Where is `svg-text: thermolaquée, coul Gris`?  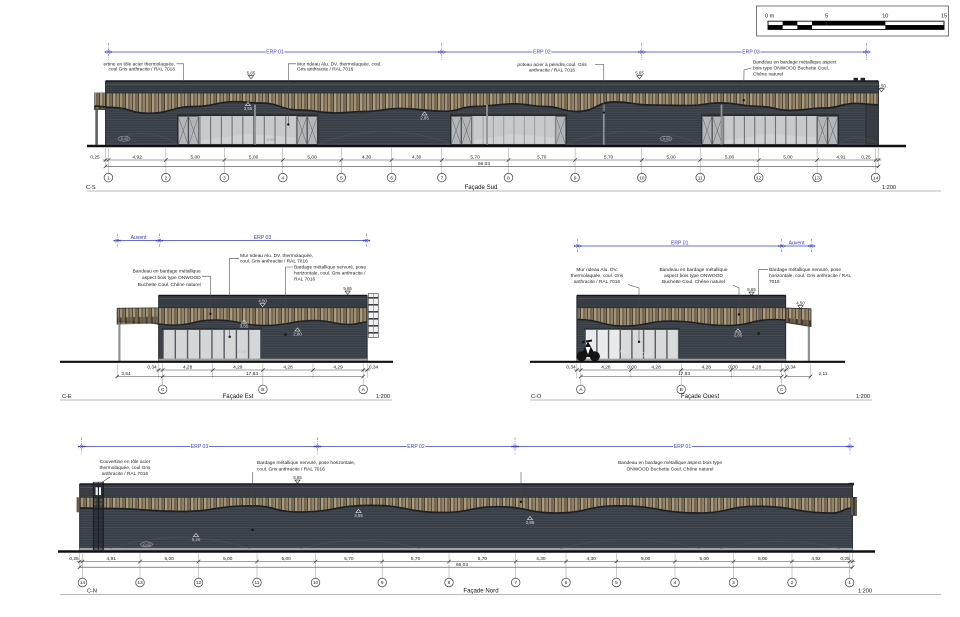 svg-text: thermolaquée, coul Gris is located at coordinates (126, 468).